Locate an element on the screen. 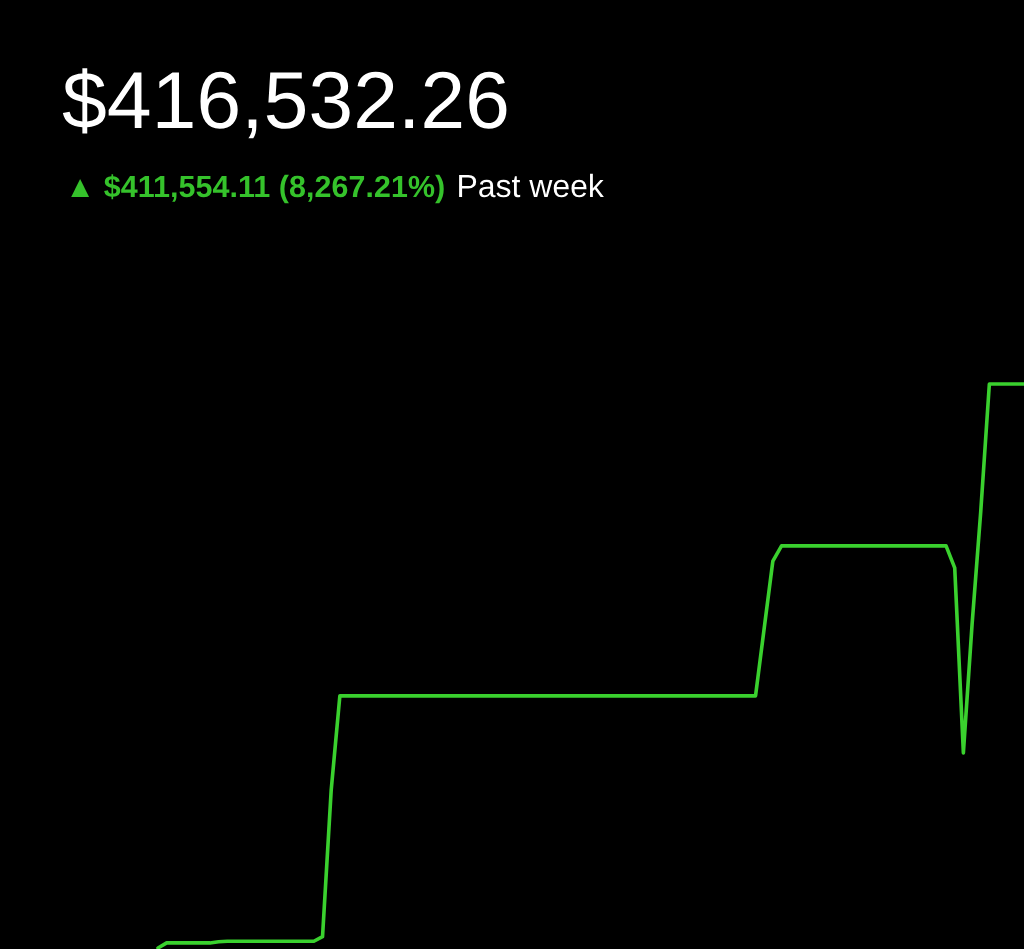 The height and width of the screenshot is (949, 1024). chart-subtitle: ▲ $411,554.11 (8,267.21%) is located at coordinates (257, 189).